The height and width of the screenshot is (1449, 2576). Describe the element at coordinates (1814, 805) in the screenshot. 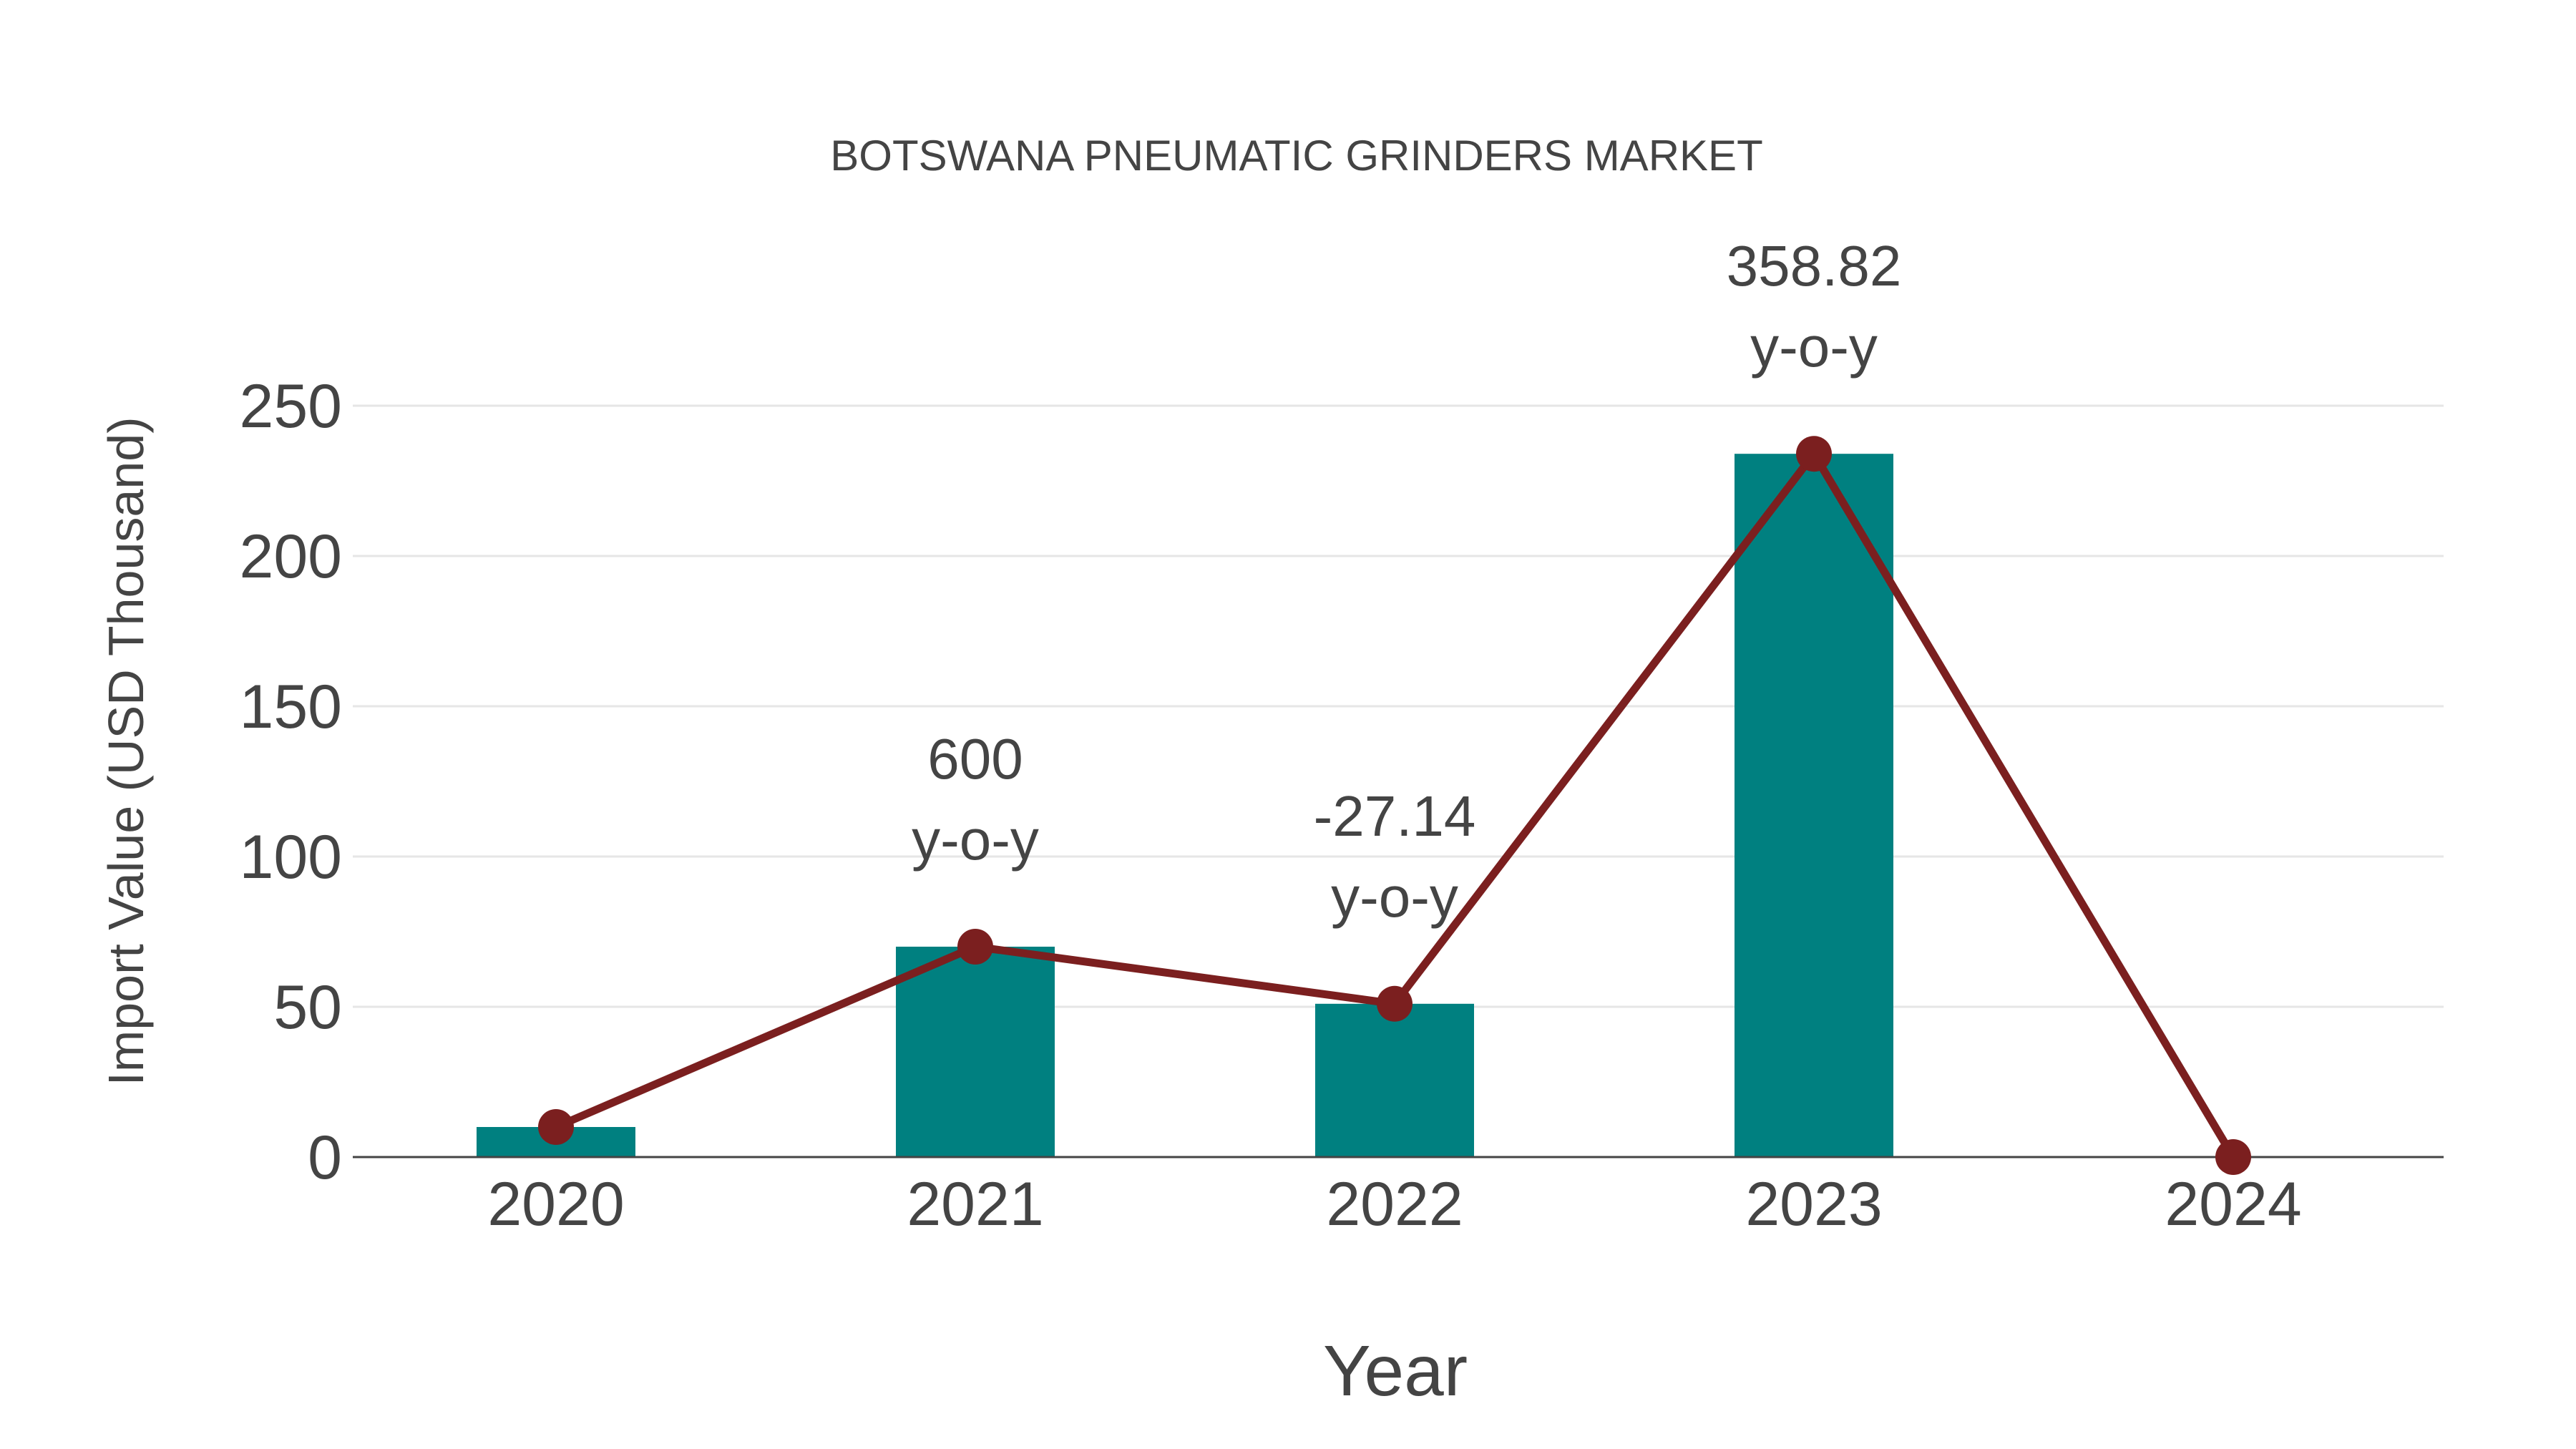

I see `bar-2023` at that location.